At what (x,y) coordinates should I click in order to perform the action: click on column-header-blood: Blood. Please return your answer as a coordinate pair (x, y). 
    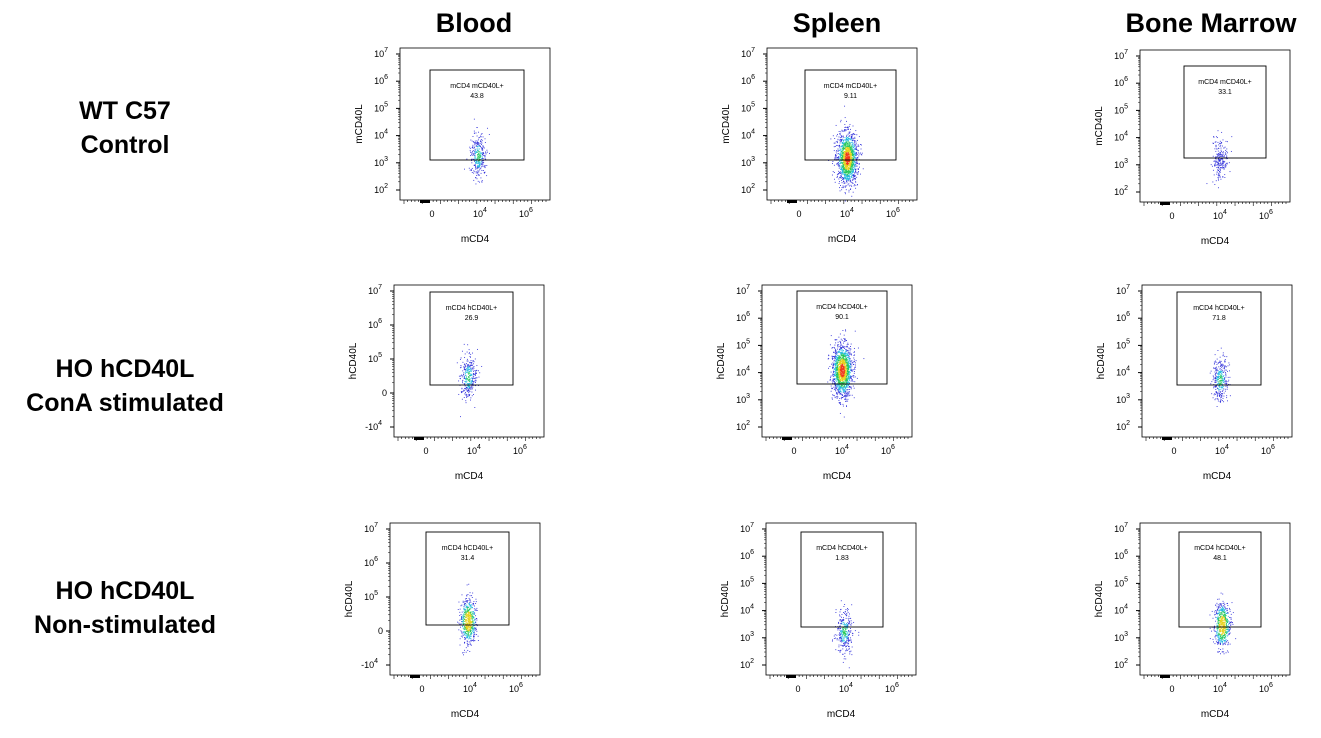
    Looking at the image, I should click on (474, 23).